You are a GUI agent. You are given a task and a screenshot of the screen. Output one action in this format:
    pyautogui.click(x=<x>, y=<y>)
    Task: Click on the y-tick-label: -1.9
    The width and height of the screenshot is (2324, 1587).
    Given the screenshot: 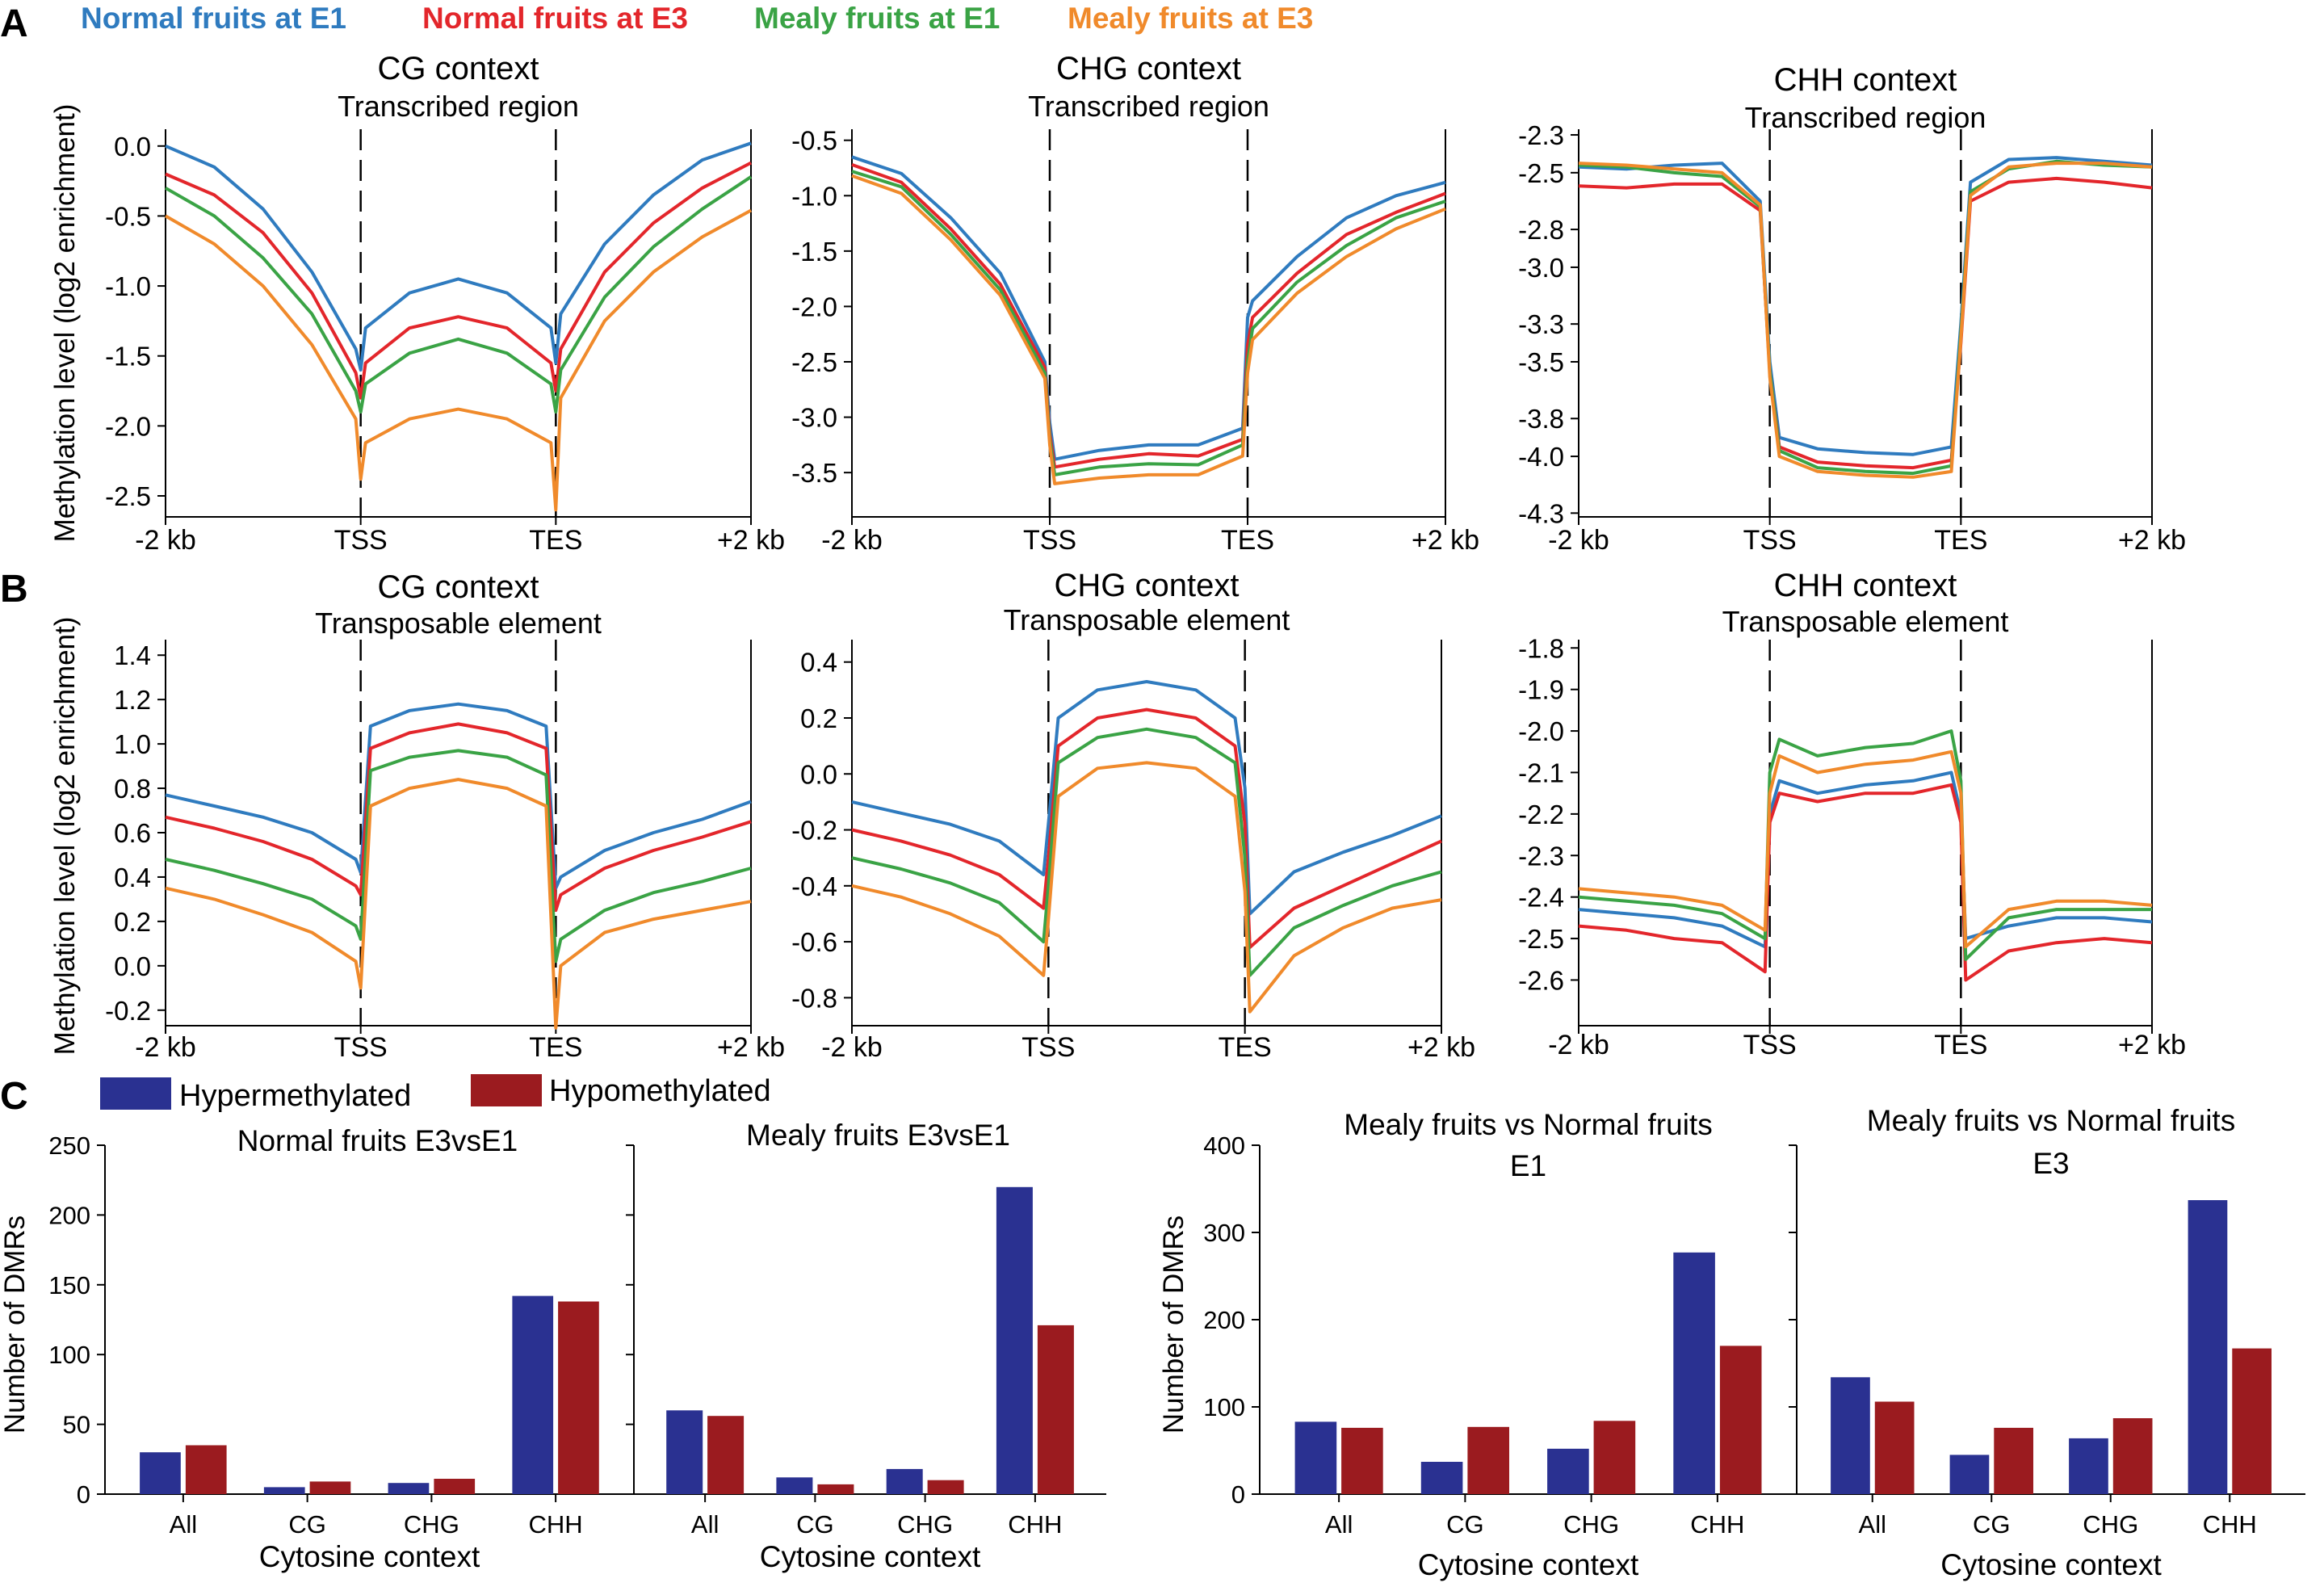 What is the action you would take?
    pyautogui.click(x=1541, y=690)
    